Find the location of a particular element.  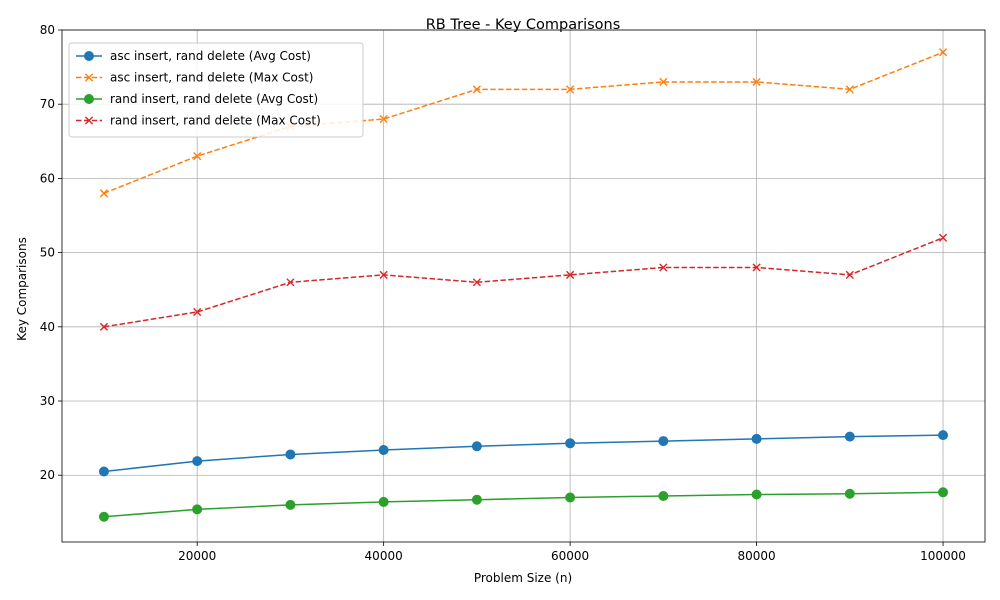

y-tick-label: 50 is located at coordinates (47, 253).